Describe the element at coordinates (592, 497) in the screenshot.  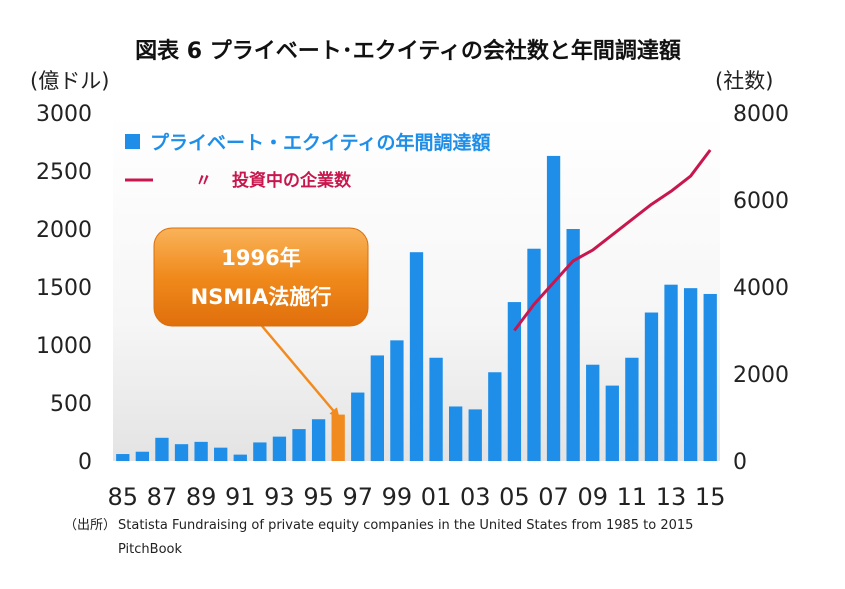
I see `x-tick-label: 09` at that location.